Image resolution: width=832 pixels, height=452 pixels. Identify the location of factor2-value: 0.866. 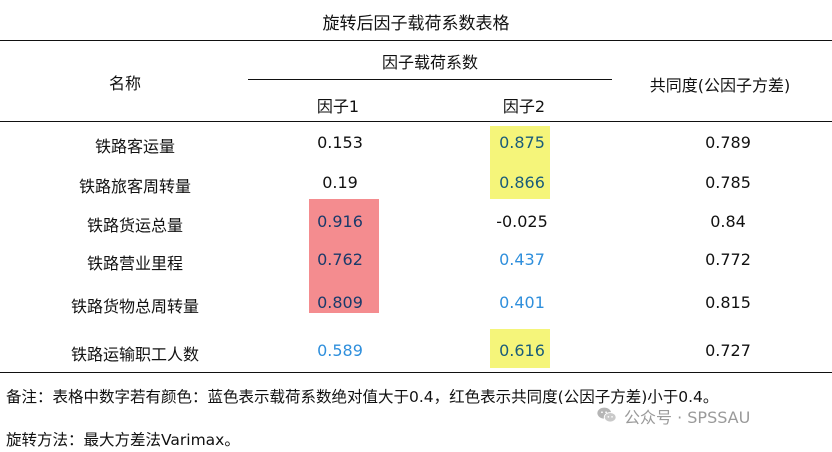
(522, 182).